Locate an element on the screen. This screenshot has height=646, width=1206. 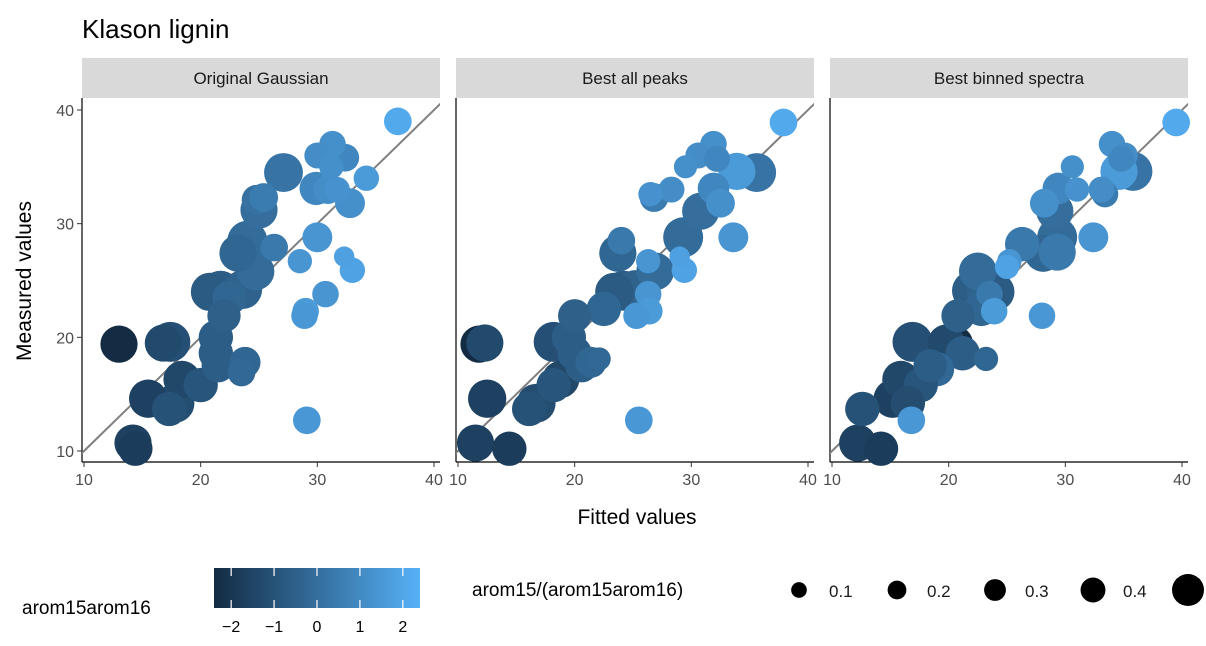
chart-title: Klason lignin is located at coordinates (155, 29).